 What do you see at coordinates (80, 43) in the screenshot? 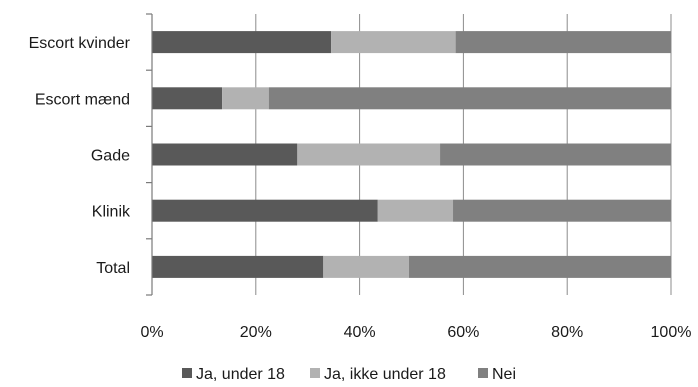
I see `category-label-escort-kvinder: Escort kvinder` at bounding box center [80, 43].